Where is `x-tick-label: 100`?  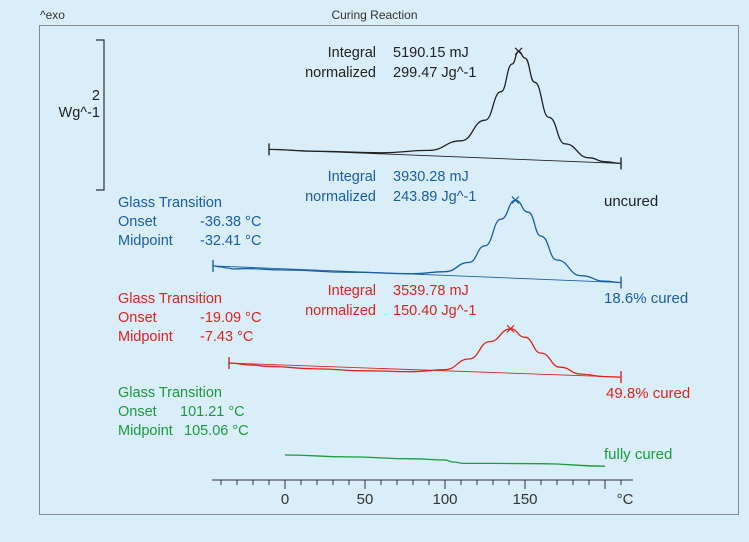 x-tick-label: 100 is located at coordinates (444, 499).